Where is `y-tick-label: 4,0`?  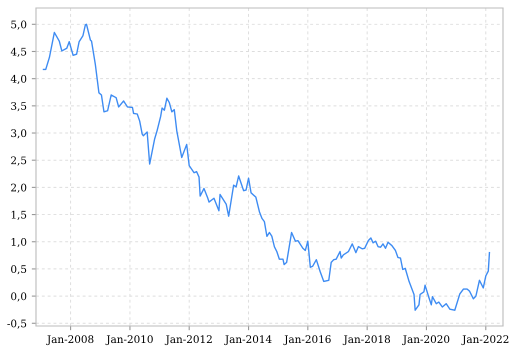 y-tick-label: 4,0 is located at coordinates (18, 79).